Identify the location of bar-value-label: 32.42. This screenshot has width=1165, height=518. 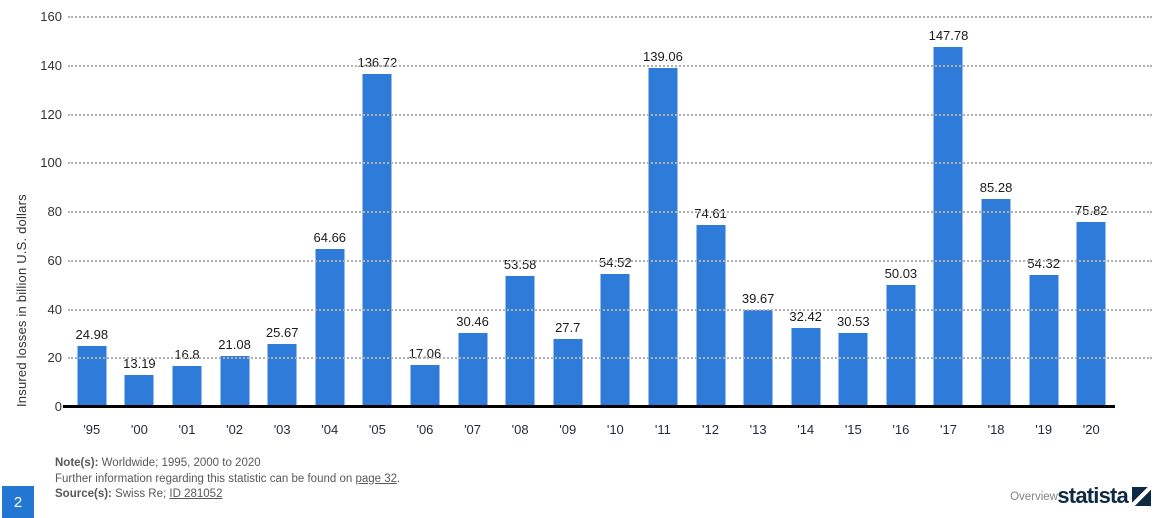
(805, 316).